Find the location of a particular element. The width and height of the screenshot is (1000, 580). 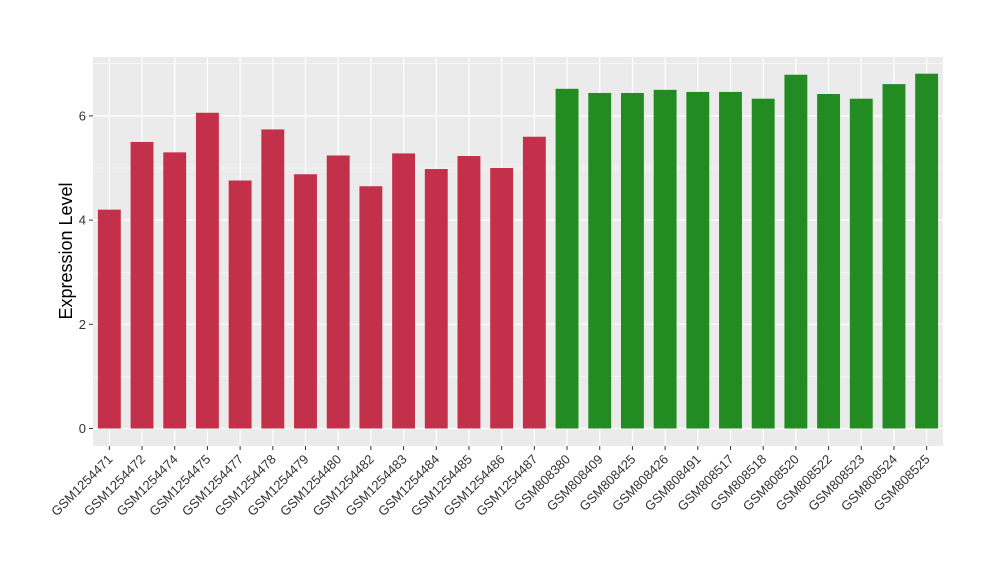

bar-GSM1254479 is located at coordinates (305, 301).